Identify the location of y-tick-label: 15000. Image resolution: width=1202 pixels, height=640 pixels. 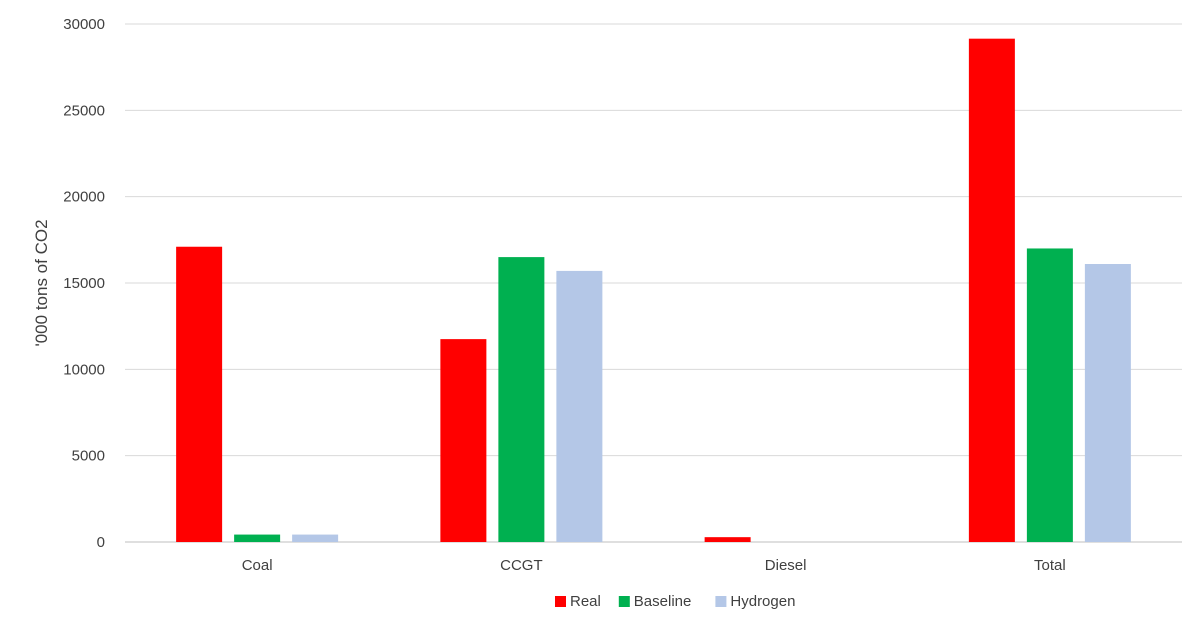
(84, 283).